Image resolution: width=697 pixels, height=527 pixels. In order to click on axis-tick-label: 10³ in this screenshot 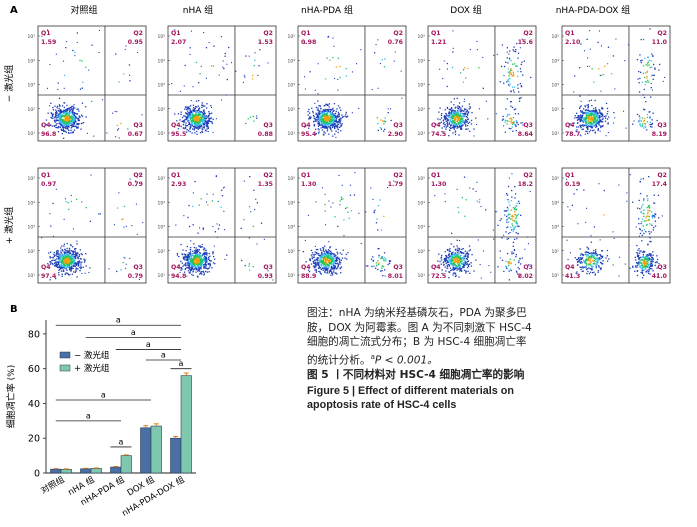, I will do `click(421, 86)`.